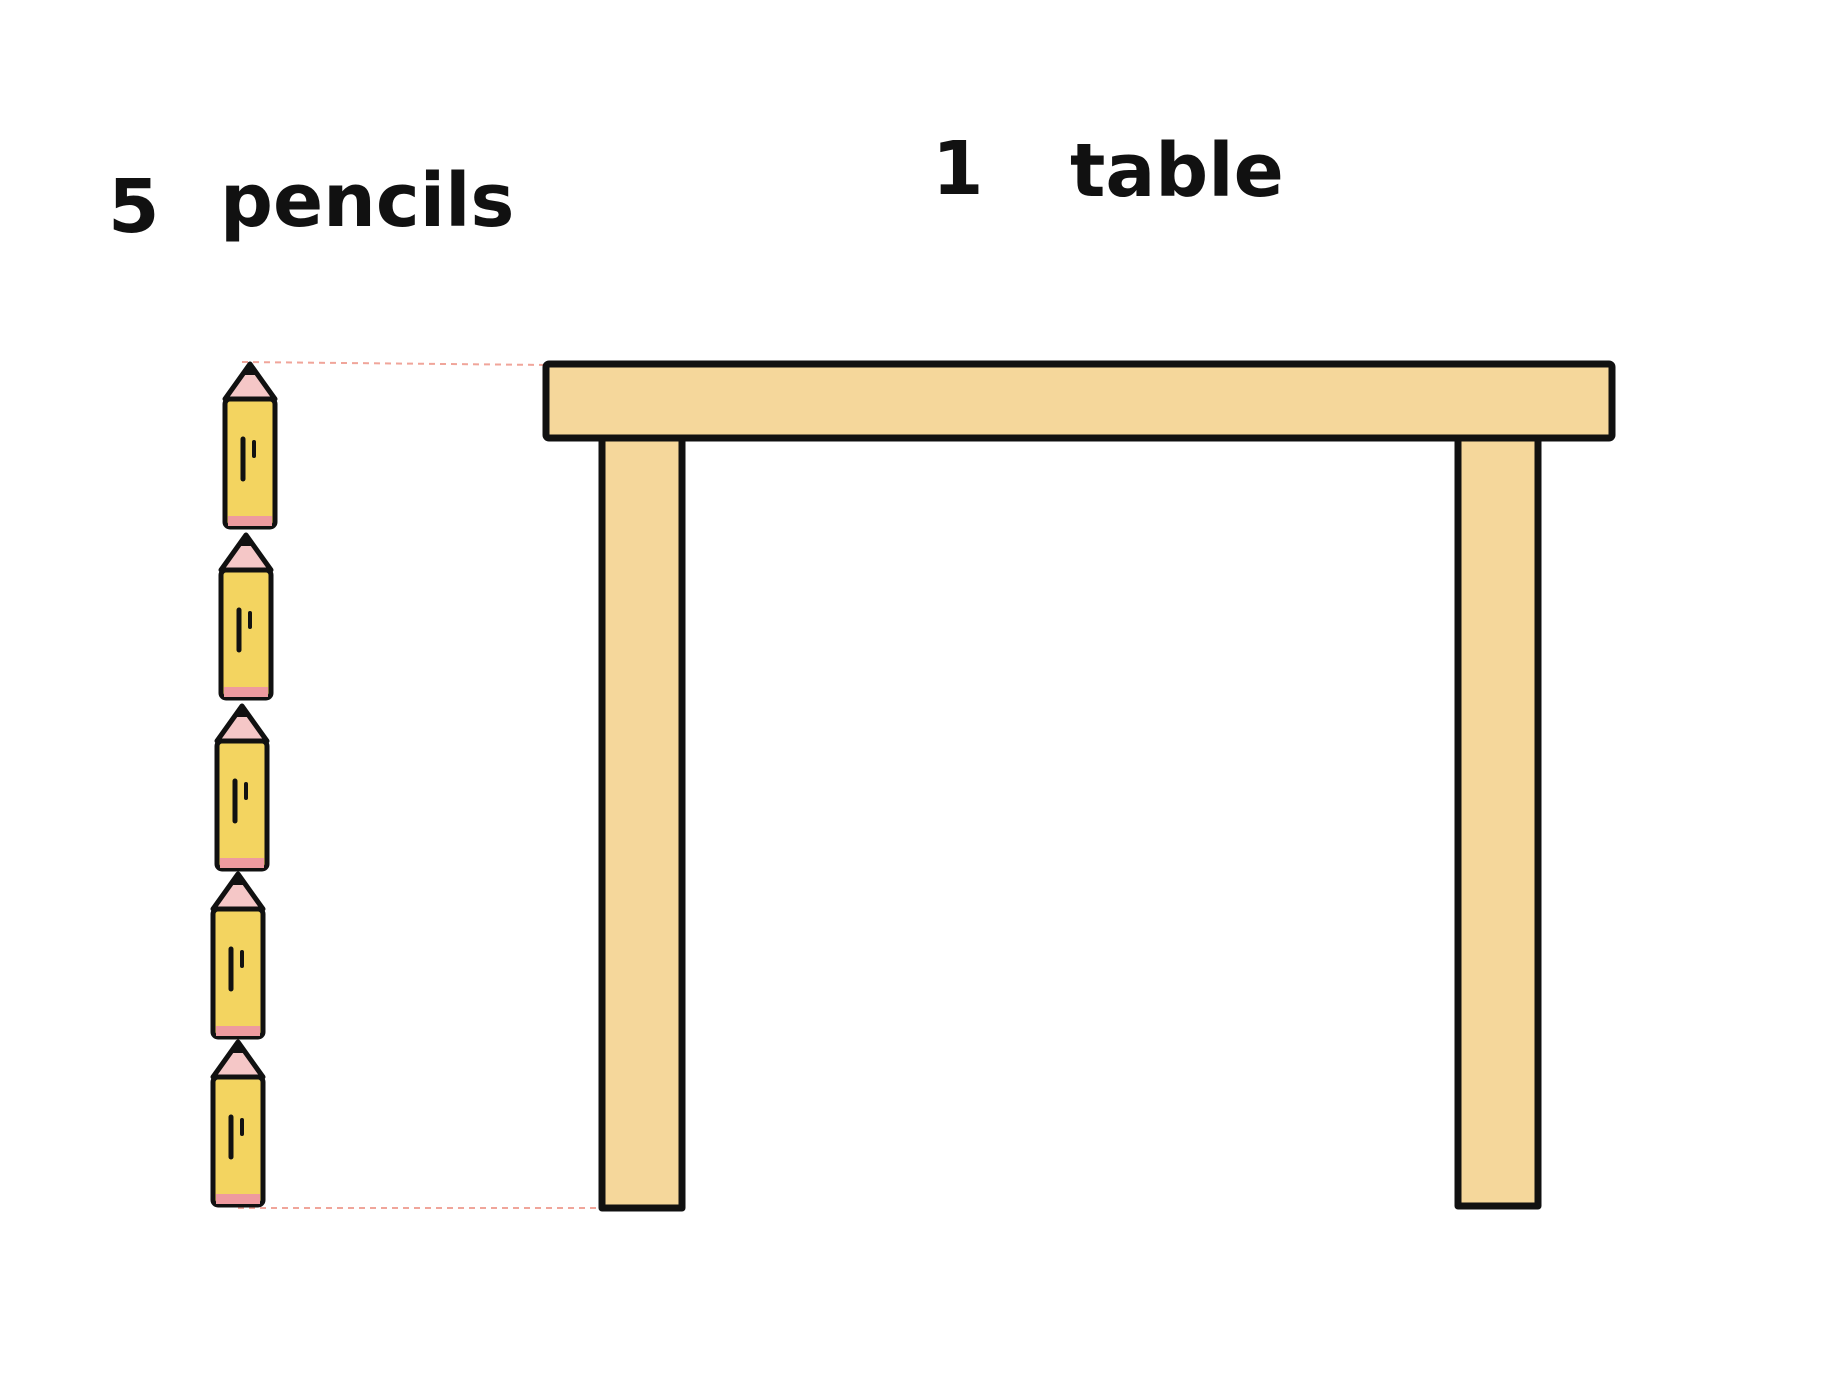 This screenshot has width=1839, height=1386. What do you see at coordinates (367, 201) in the screenshot?
I see `pencil-word-label: pencils` at bounding box center [367, 201].